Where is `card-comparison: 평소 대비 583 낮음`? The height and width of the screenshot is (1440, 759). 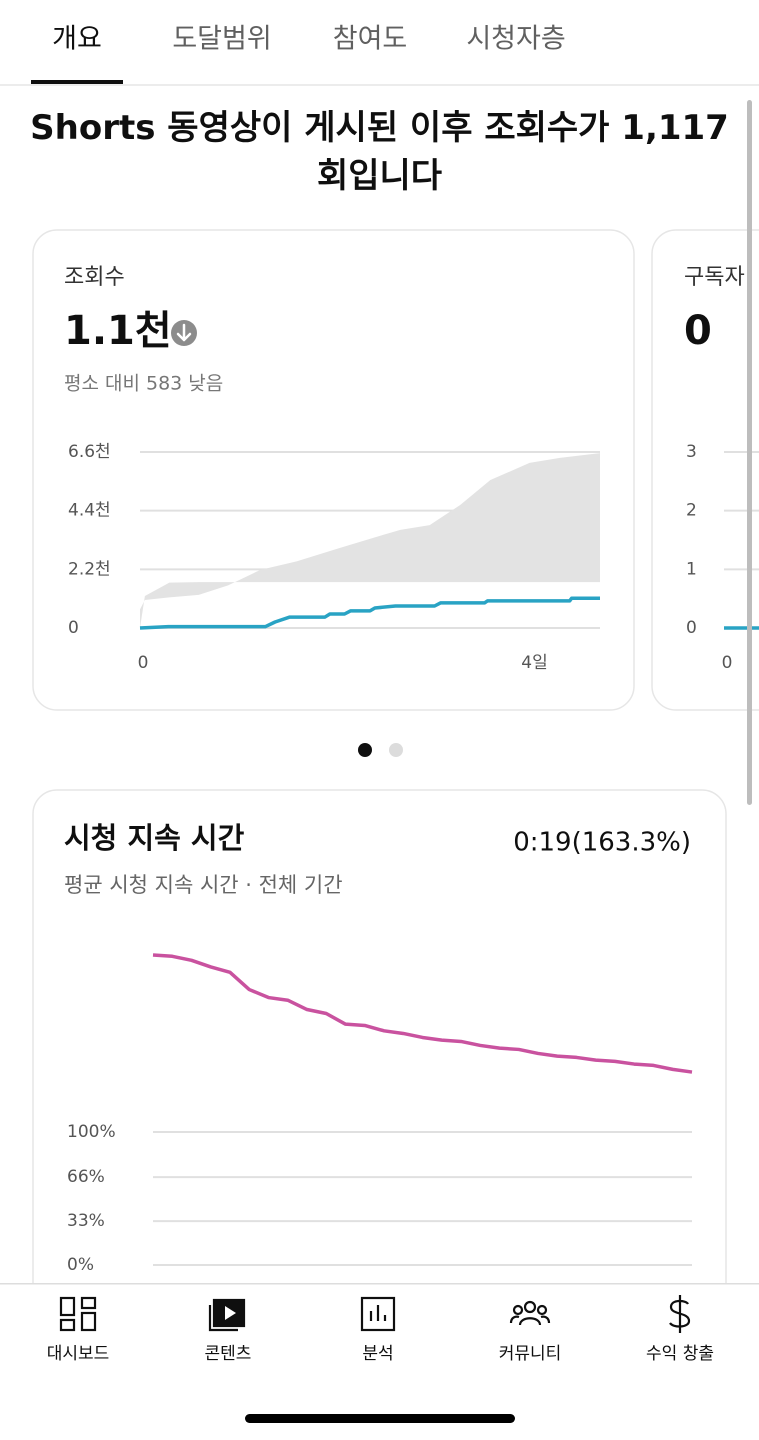
card-comparison: 평소 대비 583 낮음 is located at coordinates (143, 384).